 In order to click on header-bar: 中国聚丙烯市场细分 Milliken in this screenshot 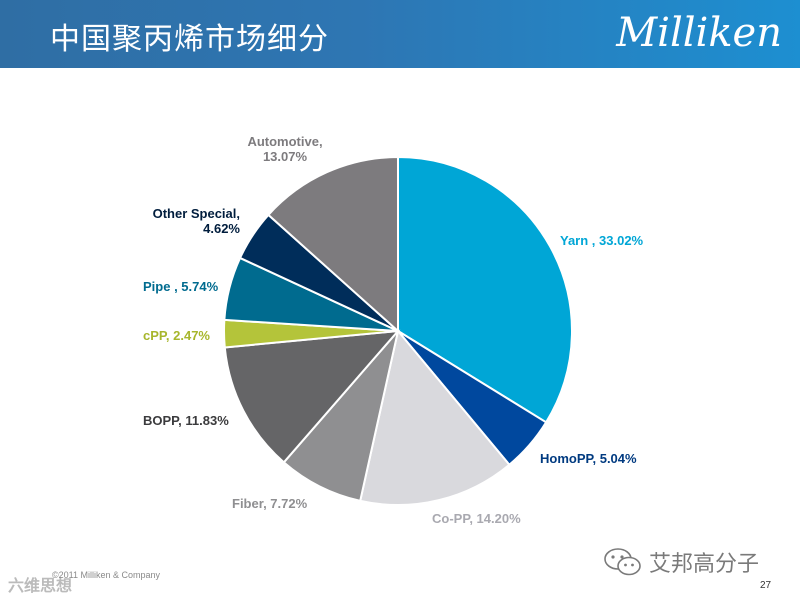, I will do `click(400, 34)`.